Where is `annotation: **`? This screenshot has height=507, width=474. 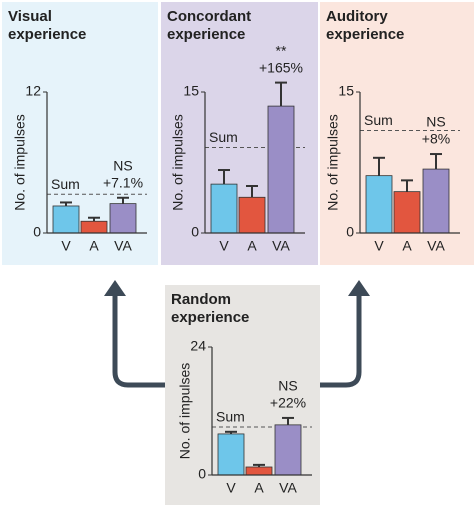 annotation: ** is located at coordinates (281, 50).